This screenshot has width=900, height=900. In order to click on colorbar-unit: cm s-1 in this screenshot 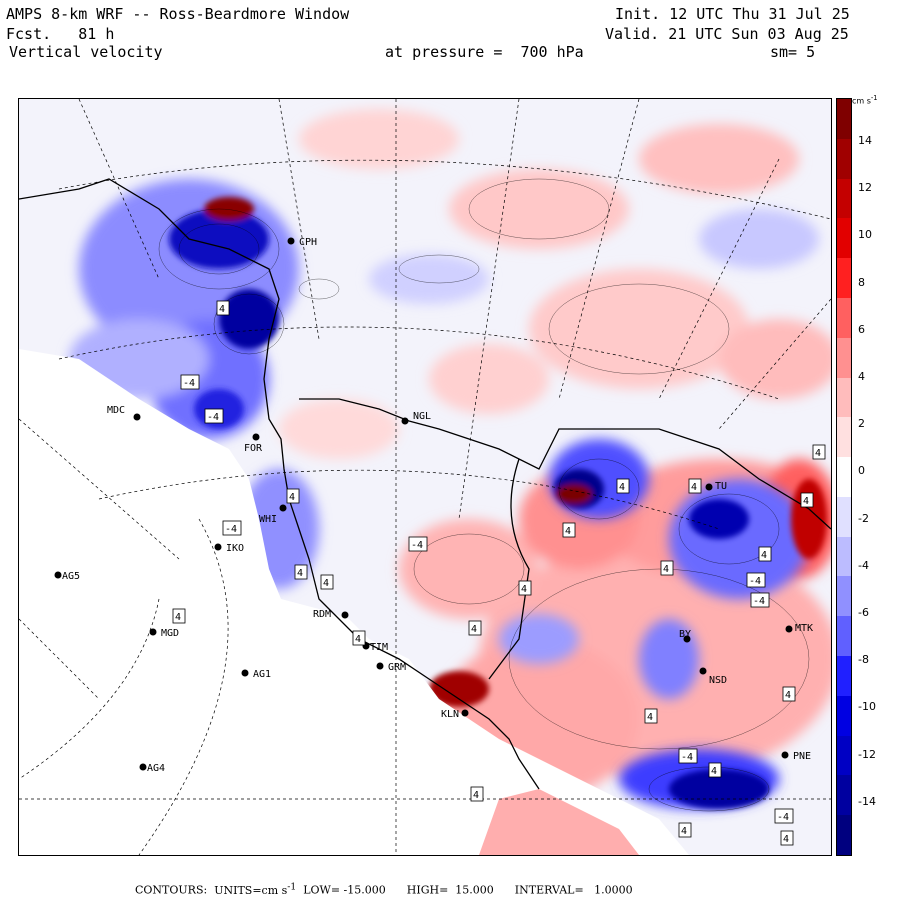, I will do `click(865, 100)`.